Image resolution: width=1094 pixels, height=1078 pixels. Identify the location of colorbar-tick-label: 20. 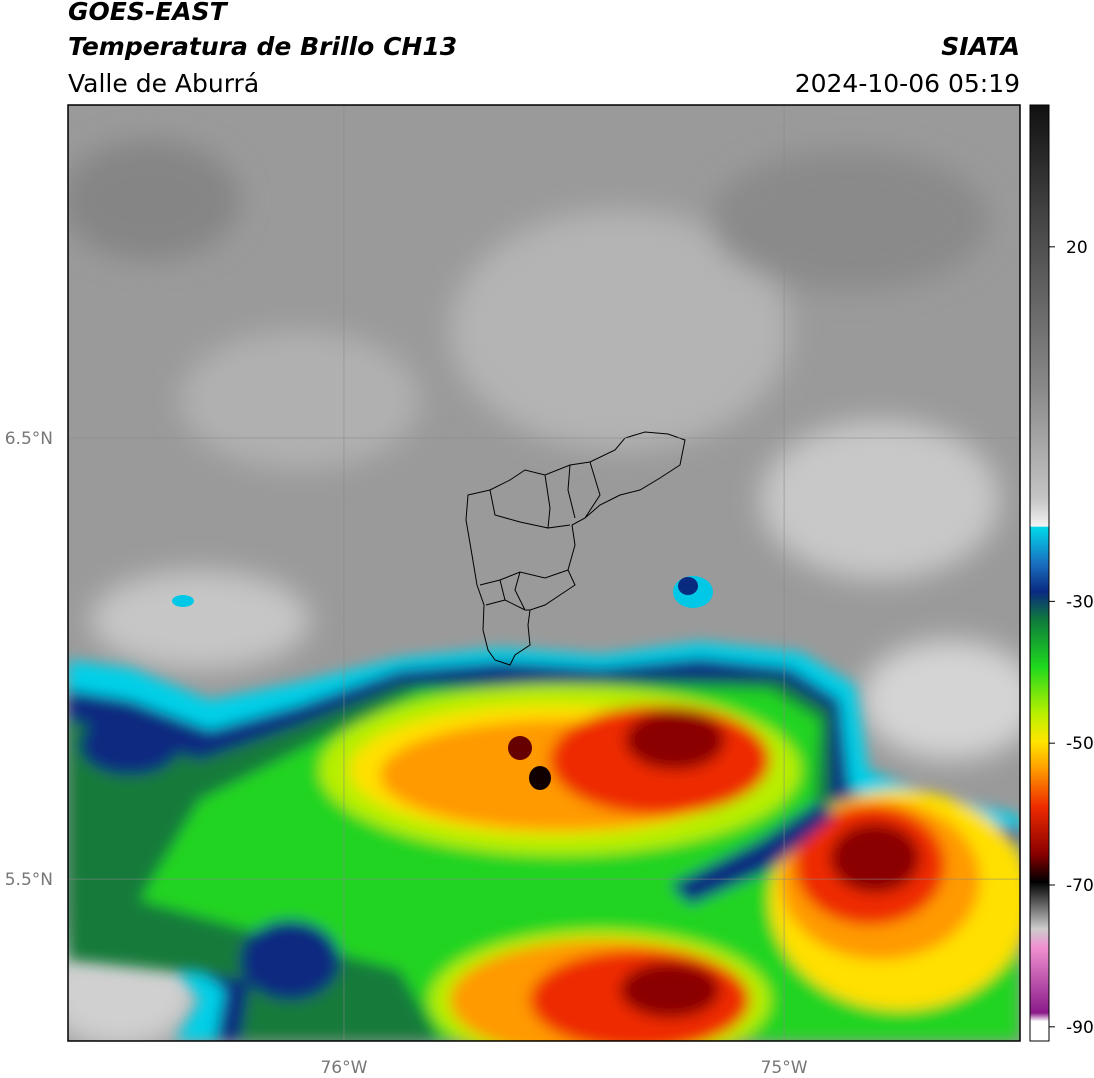
(1077, 248).